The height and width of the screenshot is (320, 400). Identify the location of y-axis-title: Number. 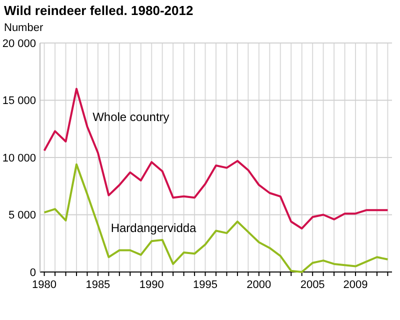
(24, 28).